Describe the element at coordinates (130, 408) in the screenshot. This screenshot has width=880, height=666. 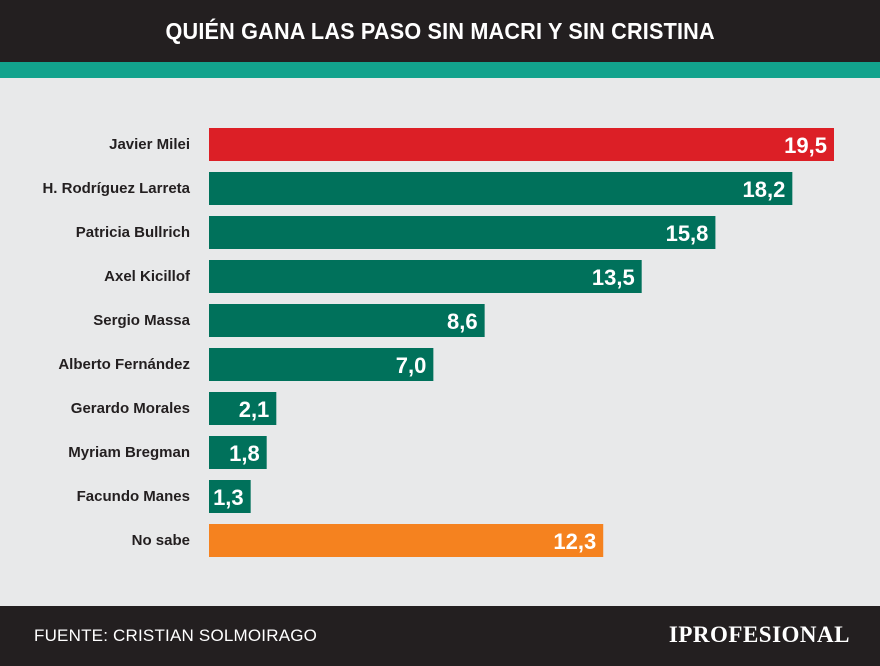
I see `category-label: Gerardo Morales` at that location.